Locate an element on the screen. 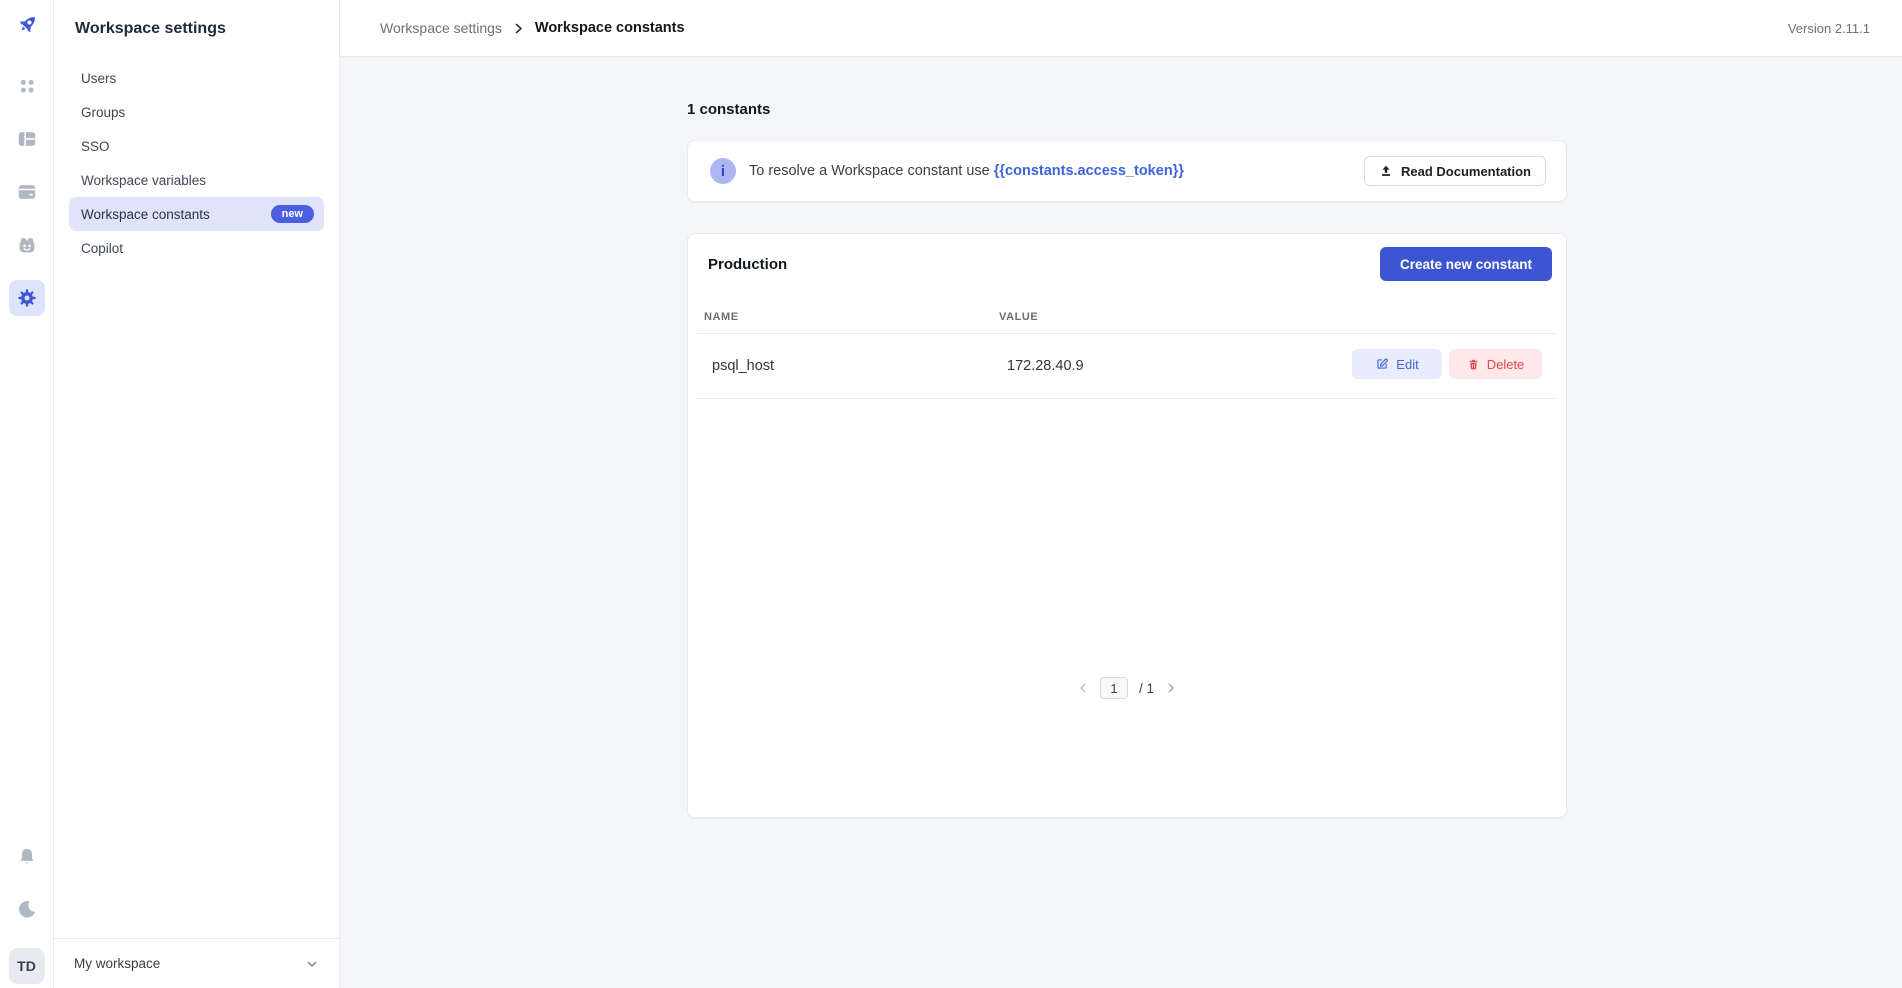 The width and height of the screenshot is (1902, 988). workspace-name: My workspace is located at coordinates (117, 963).